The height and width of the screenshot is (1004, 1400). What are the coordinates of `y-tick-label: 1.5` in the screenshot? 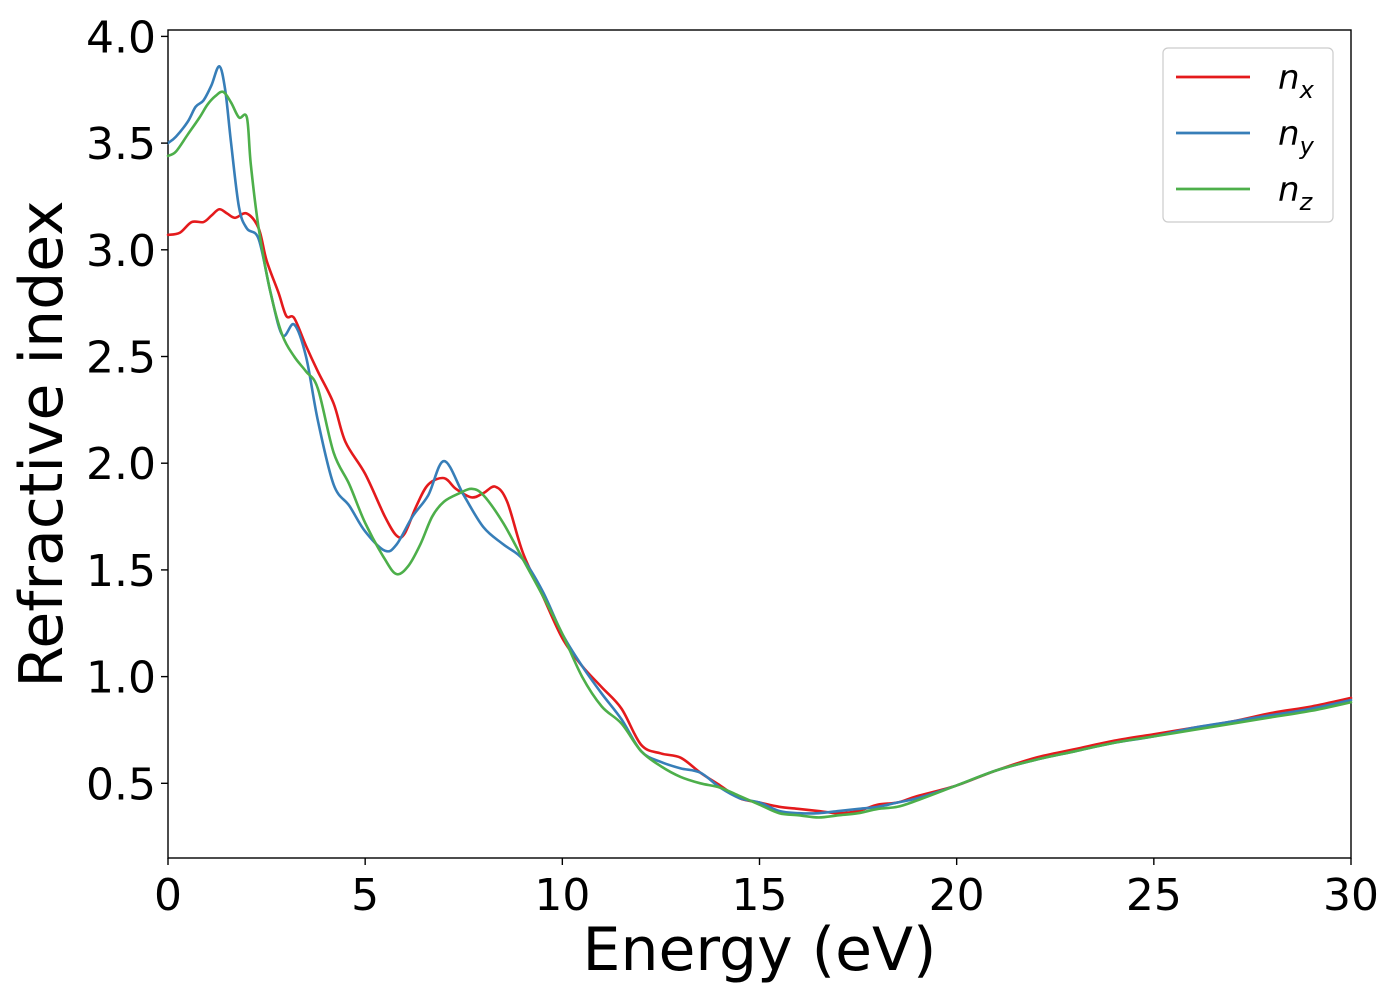 It's located at (121, 571).